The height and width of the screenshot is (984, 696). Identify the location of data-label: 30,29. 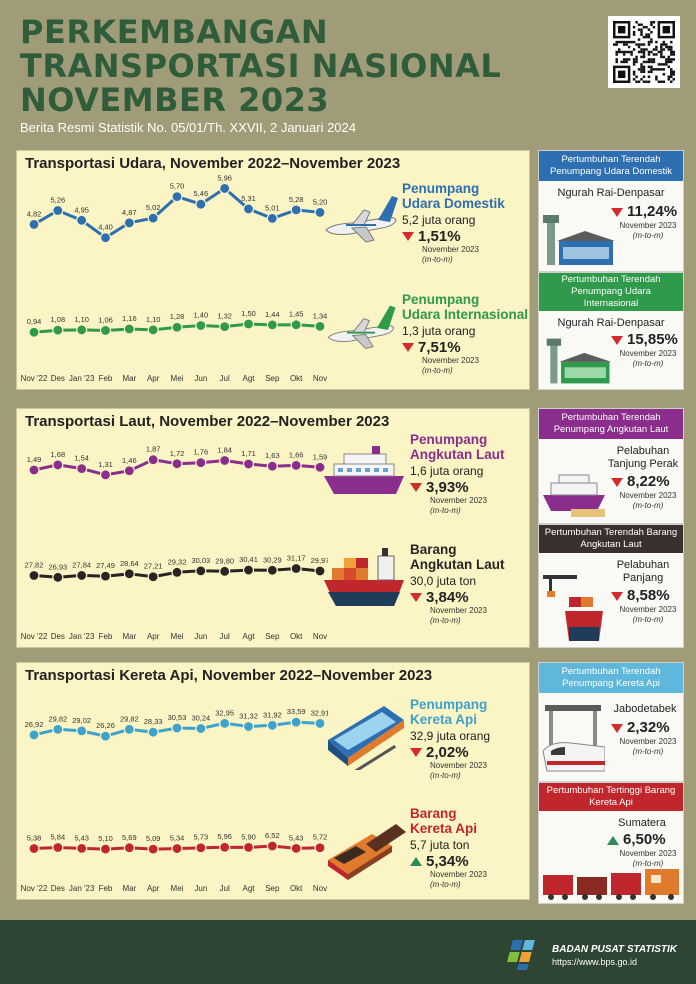
(272, 559).